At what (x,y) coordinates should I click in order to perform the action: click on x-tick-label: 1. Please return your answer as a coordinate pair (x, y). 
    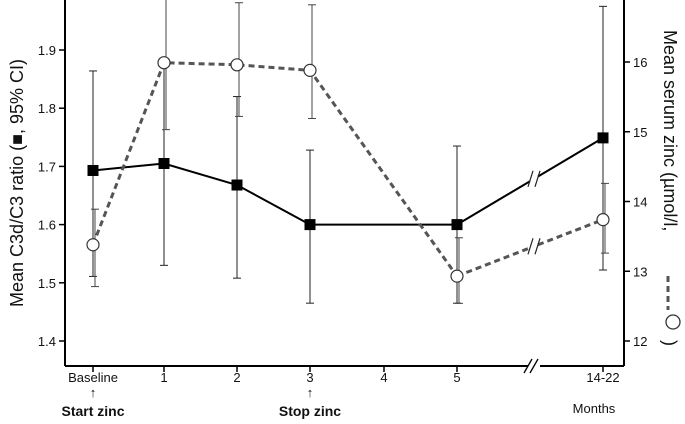
    Looking at the image, I should click on (163, 377).